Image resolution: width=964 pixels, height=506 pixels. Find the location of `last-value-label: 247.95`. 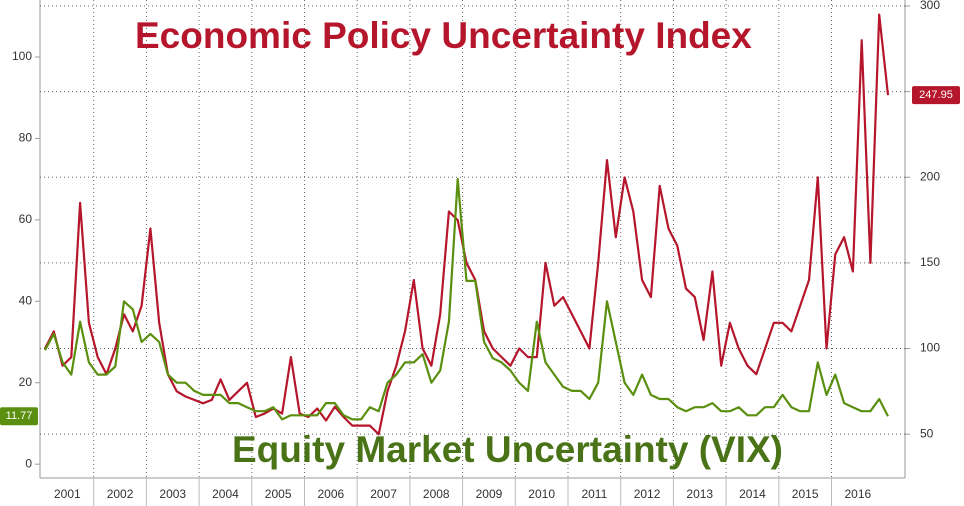

last-value-label: 247.95 is located at coordinates (936, 95).